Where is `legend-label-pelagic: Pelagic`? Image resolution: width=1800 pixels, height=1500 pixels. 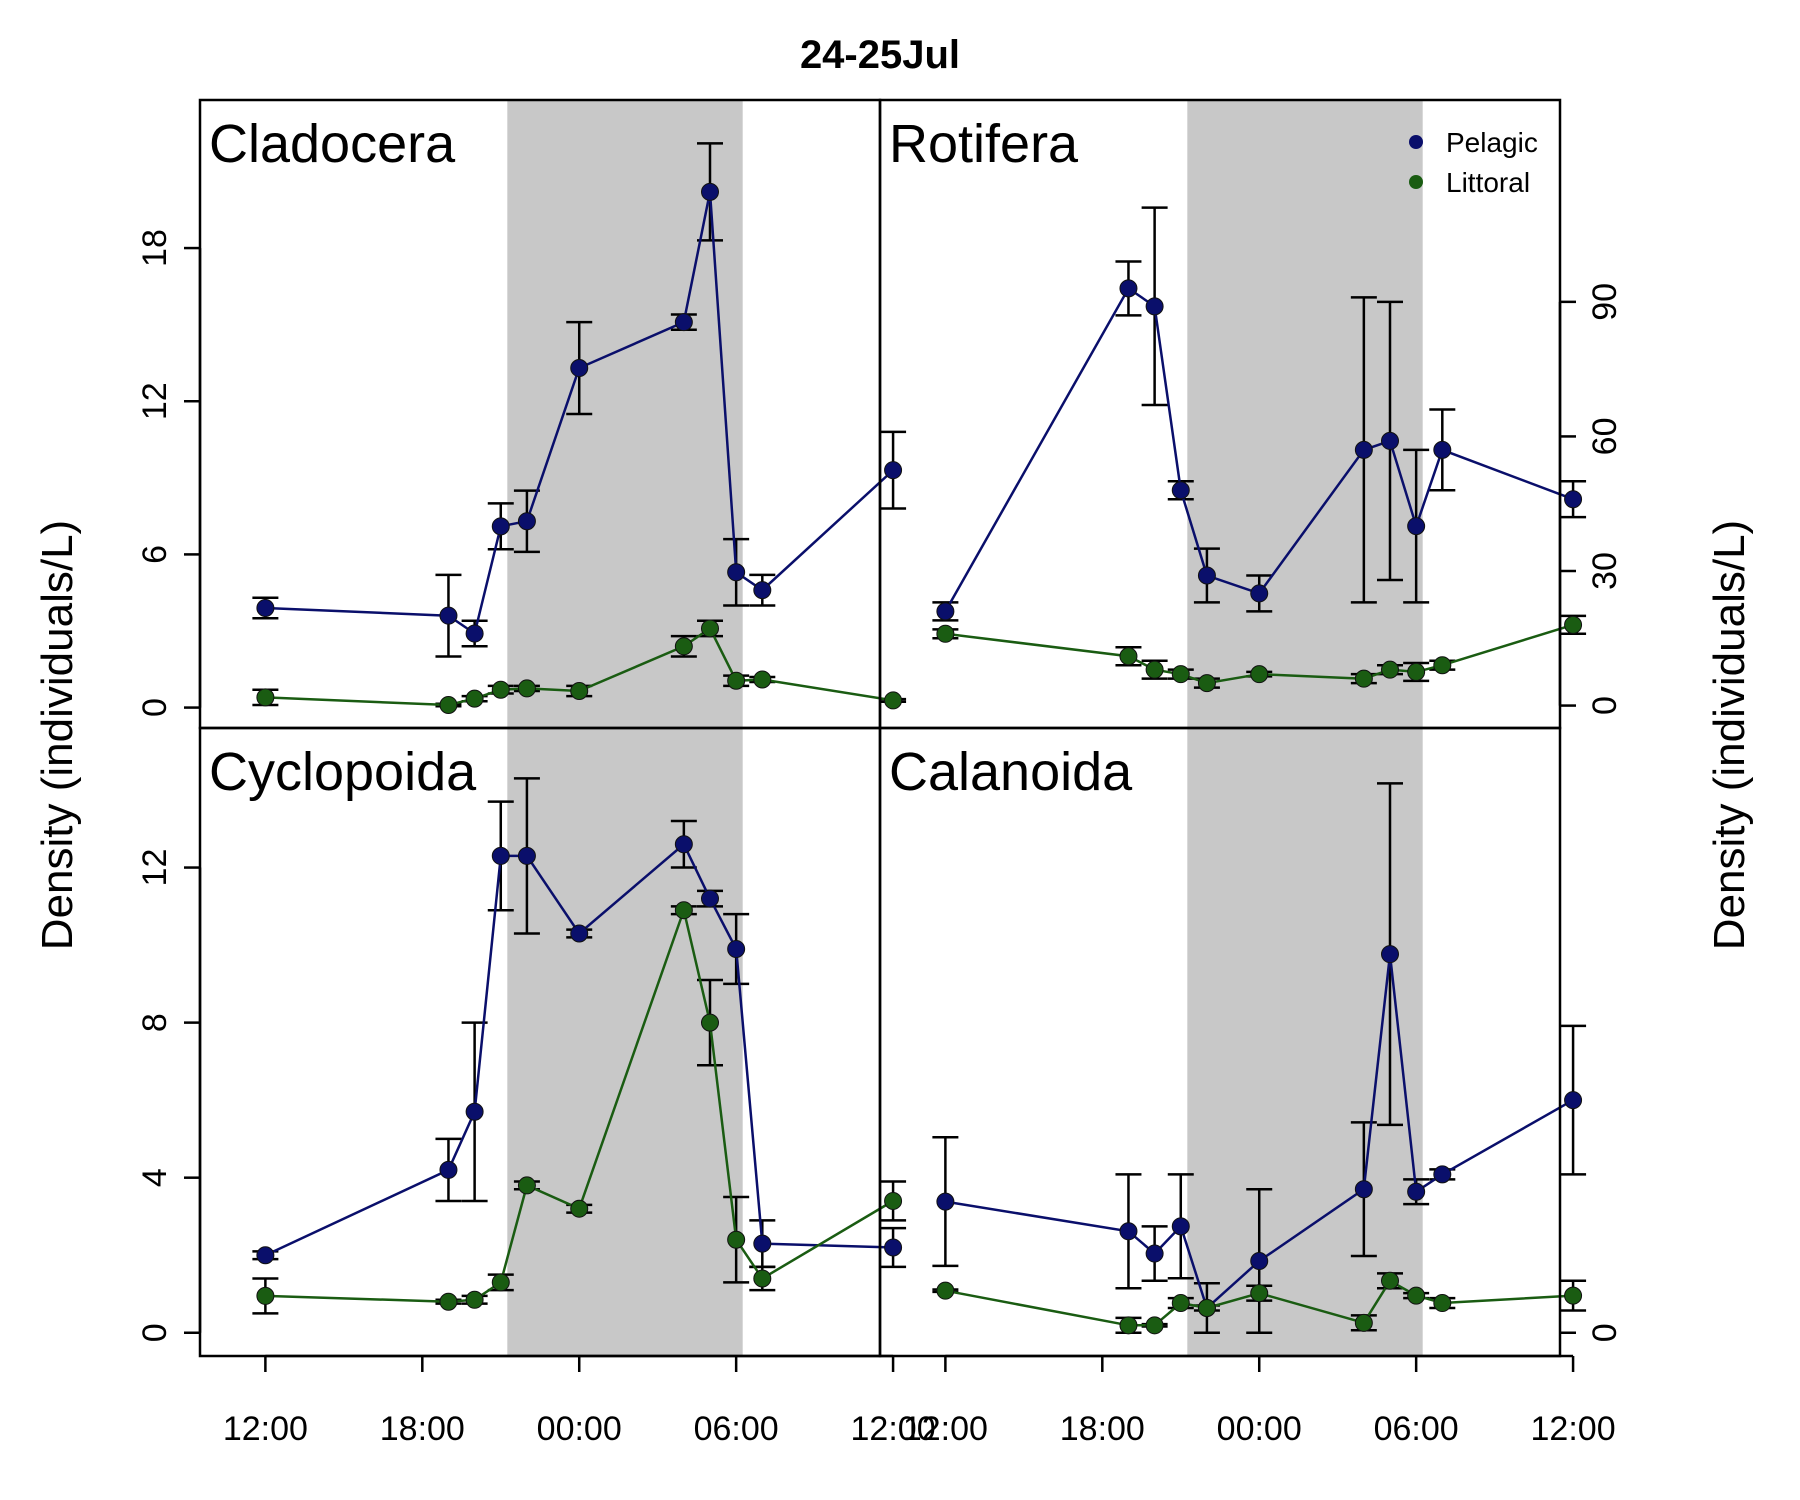 legend-label-pelagic: Pelagic is located at coordinates (1492, 142).